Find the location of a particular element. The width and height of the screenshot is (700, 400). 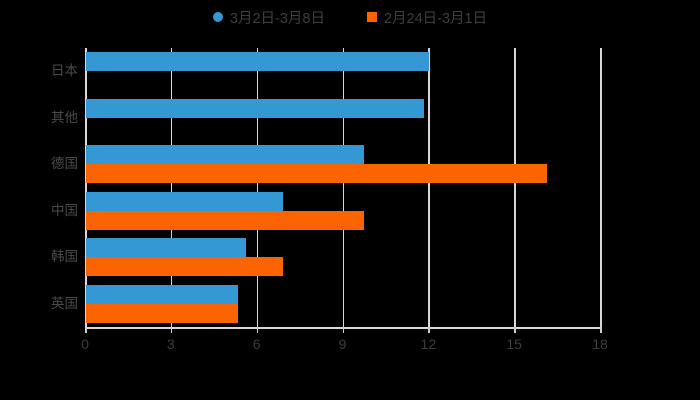

bar-group-英国 is located at coordinates (343, 303).